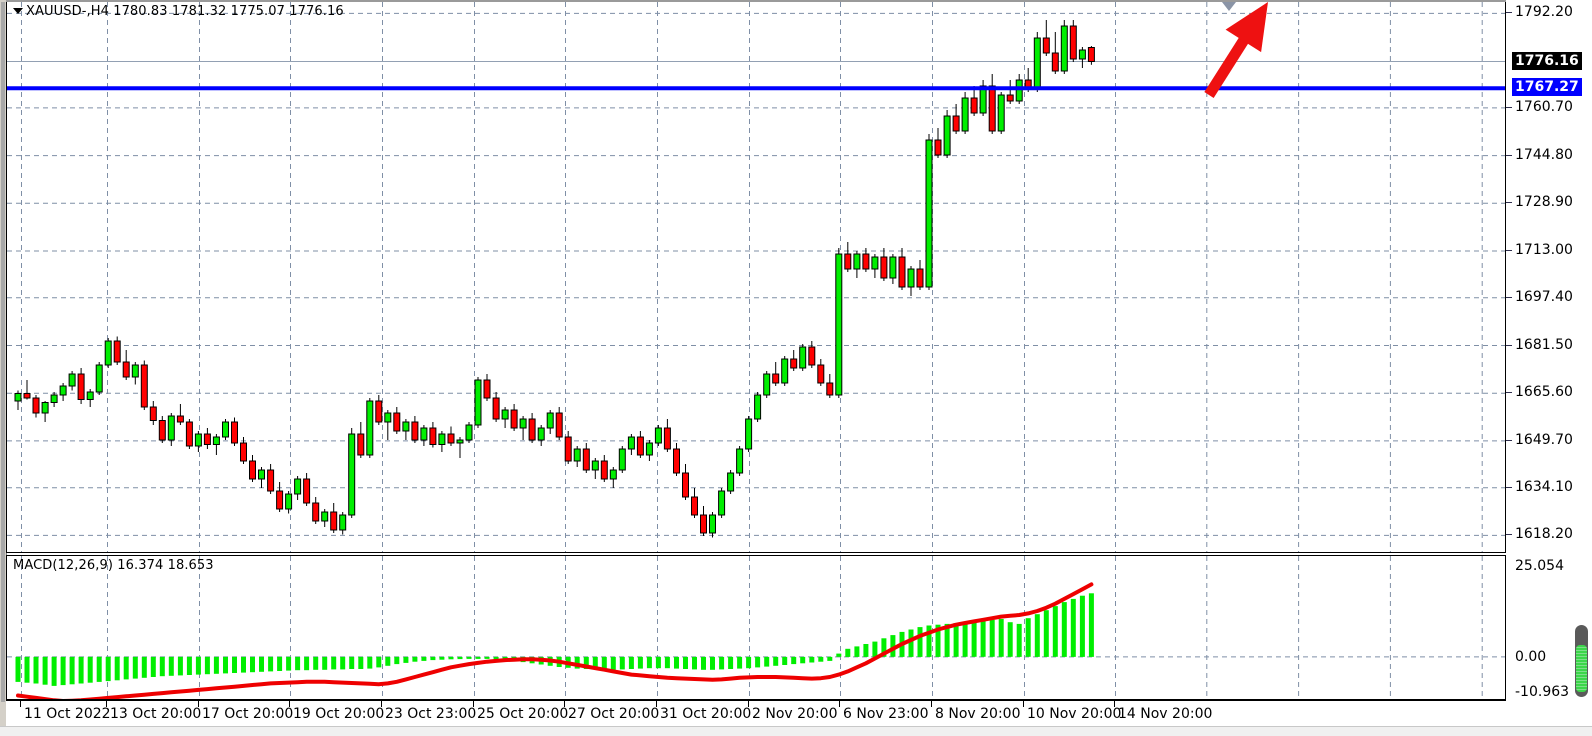 This screenshot has width=1592, height=736. What do you see at coordinates (1531, 656) in the screenshot?
I see `macd-tick-label: 0.00` at bounding box center [1531, 656].